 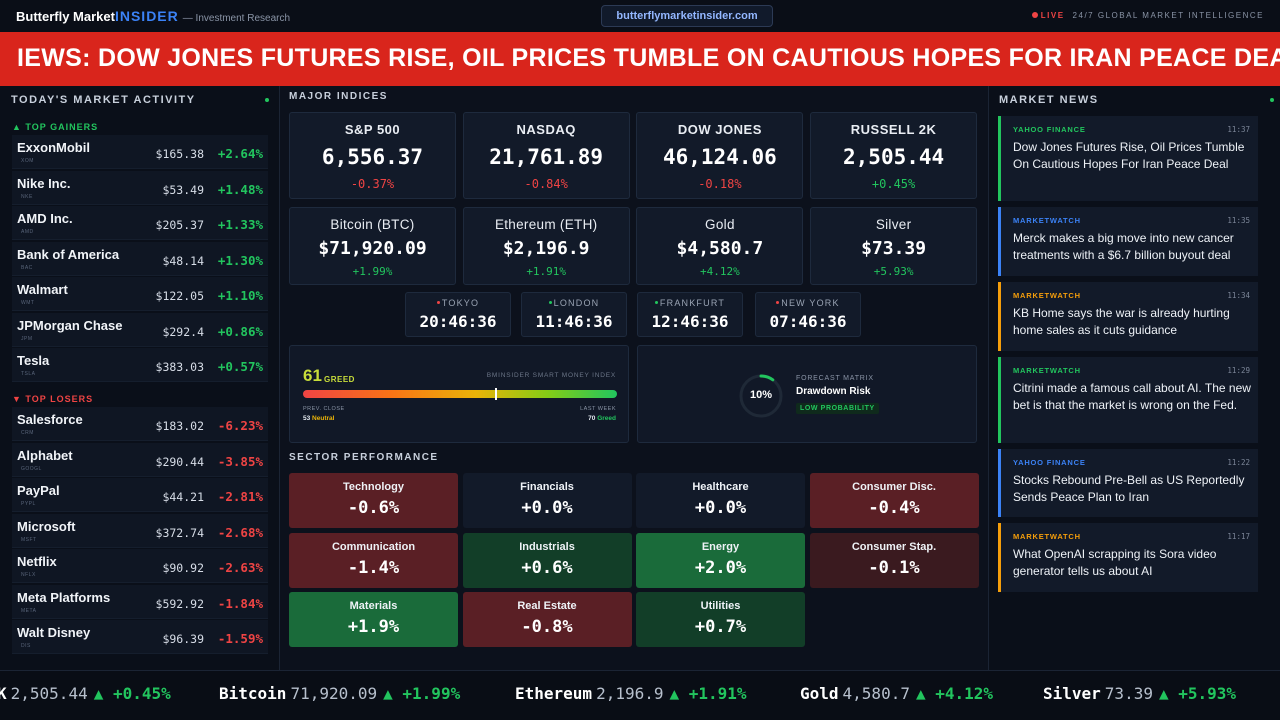 I want to click on index-name: Ethereum (ETH), so click(x=546, y=224).